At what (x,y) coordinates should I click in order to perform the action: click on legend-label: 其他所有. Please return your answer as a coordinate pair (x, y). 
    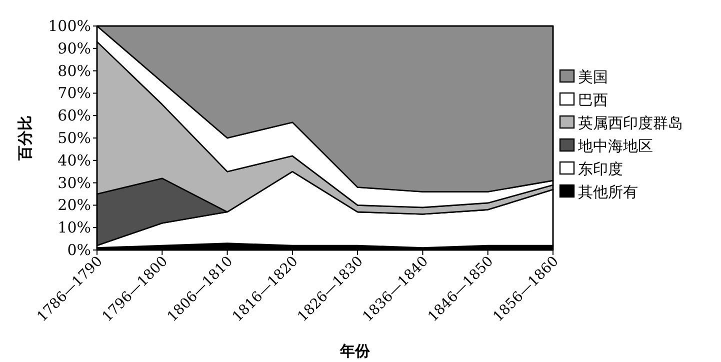
    Looking at the image, I should click on (608, 192).